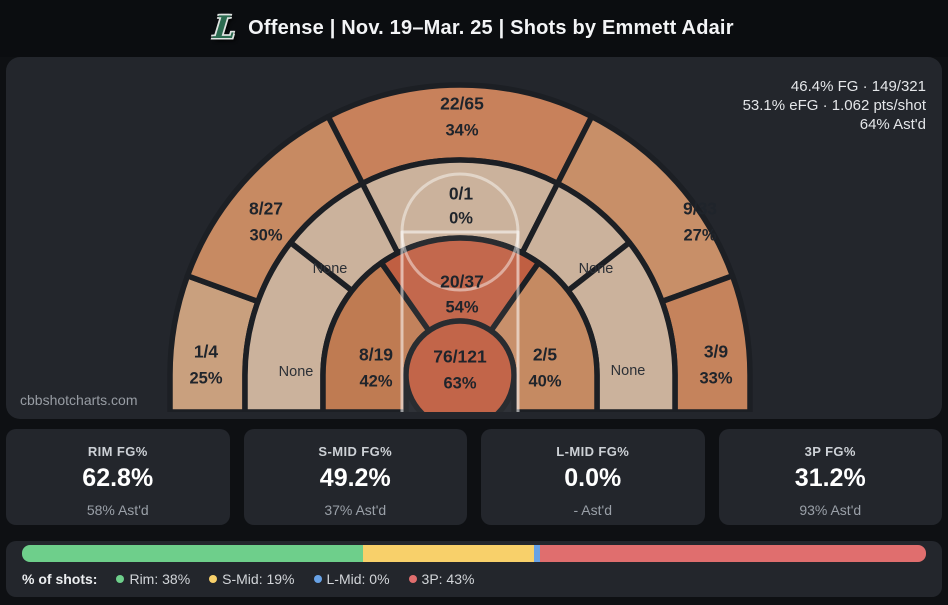 The image size is (948, 605). I want to click on watermark-link: cbbshotcharts.com, so click(79, 400).